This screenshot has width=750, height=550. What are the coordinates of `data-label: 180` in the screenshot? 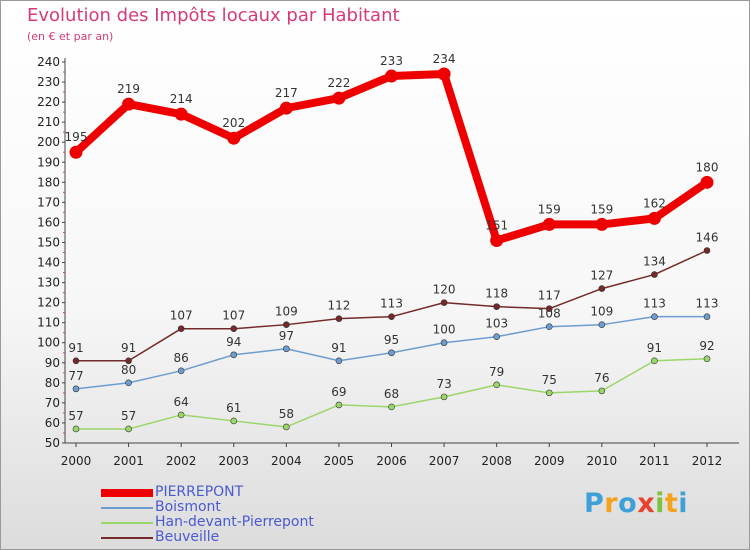 It's located at (707, 167).